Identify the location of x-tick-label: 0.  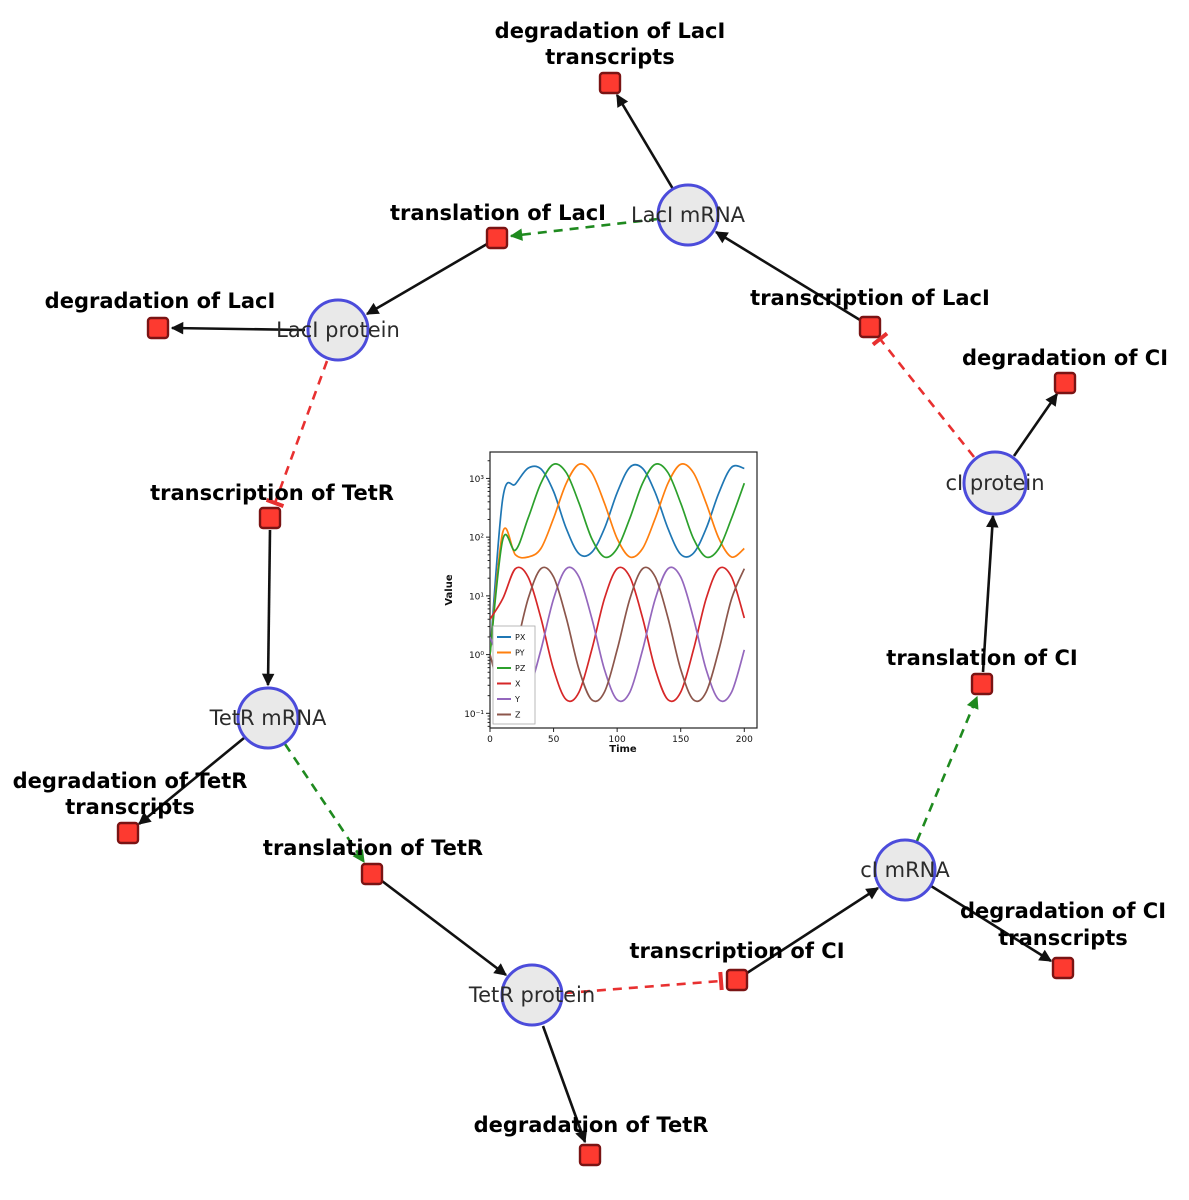
(490, 740).